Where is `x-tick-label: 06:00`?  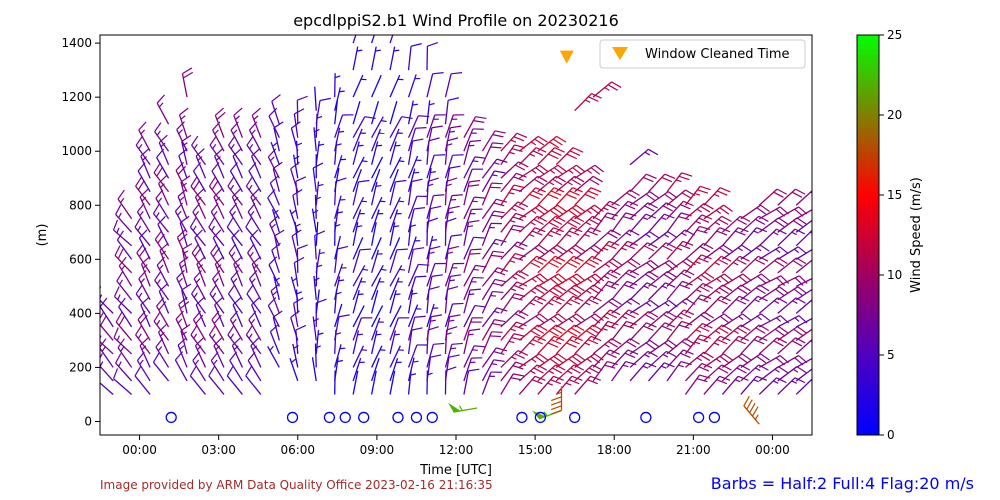 x-tick-label: 06:00 is located at coordinates (297, 450).